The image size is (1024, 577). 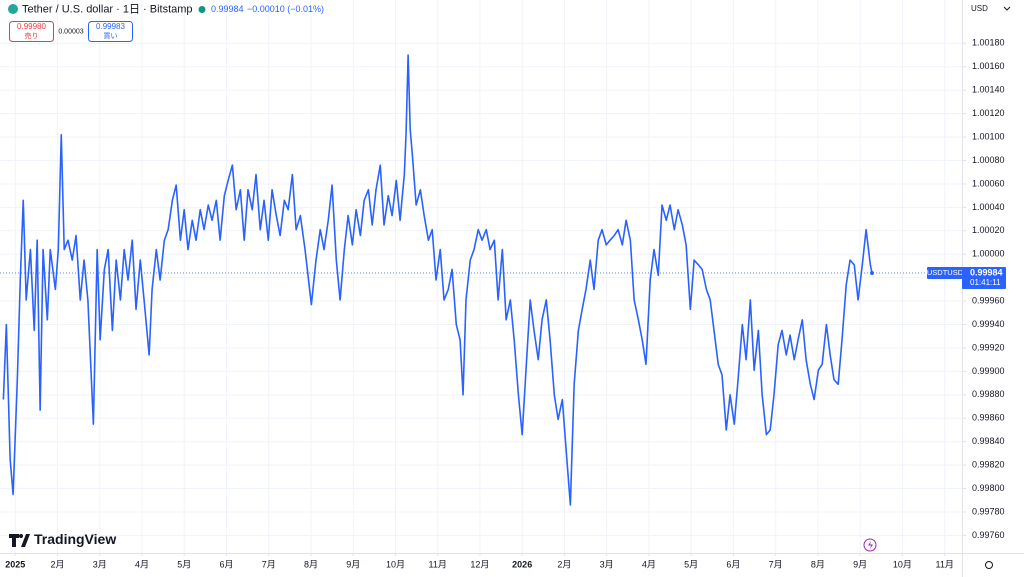 What do you see at coordinates (21, 536) in the screenshot?
I see `logo-dot` at bounding box center [21, 536].